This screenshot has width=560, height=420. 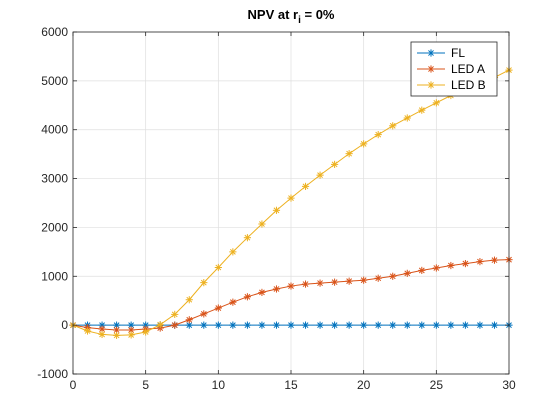 What do you see at coordinates (468, 85) in the screenshot?
I see `legend-label-led-b: LED B` at bounding box center [468, 85].